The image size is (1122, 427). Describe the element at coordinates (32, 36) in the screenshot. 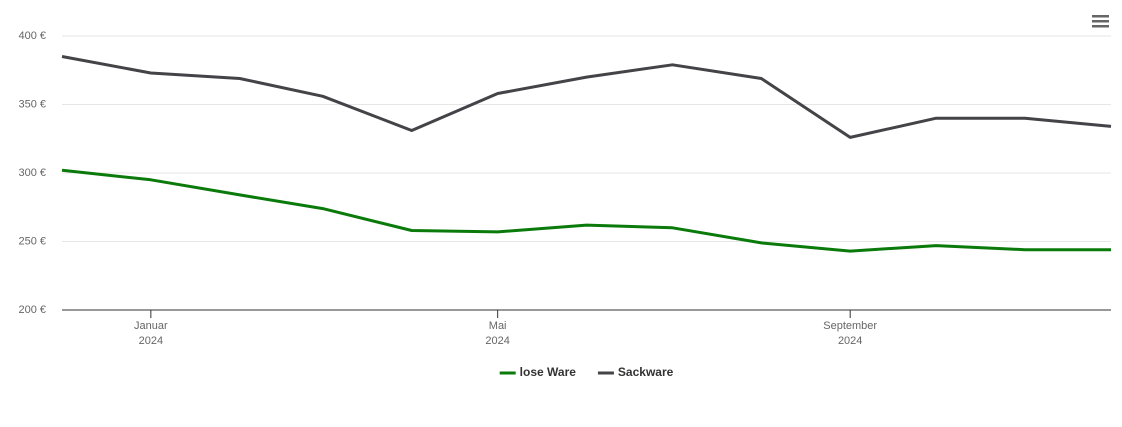

I see `y-tick-label: 400 €` at that location.